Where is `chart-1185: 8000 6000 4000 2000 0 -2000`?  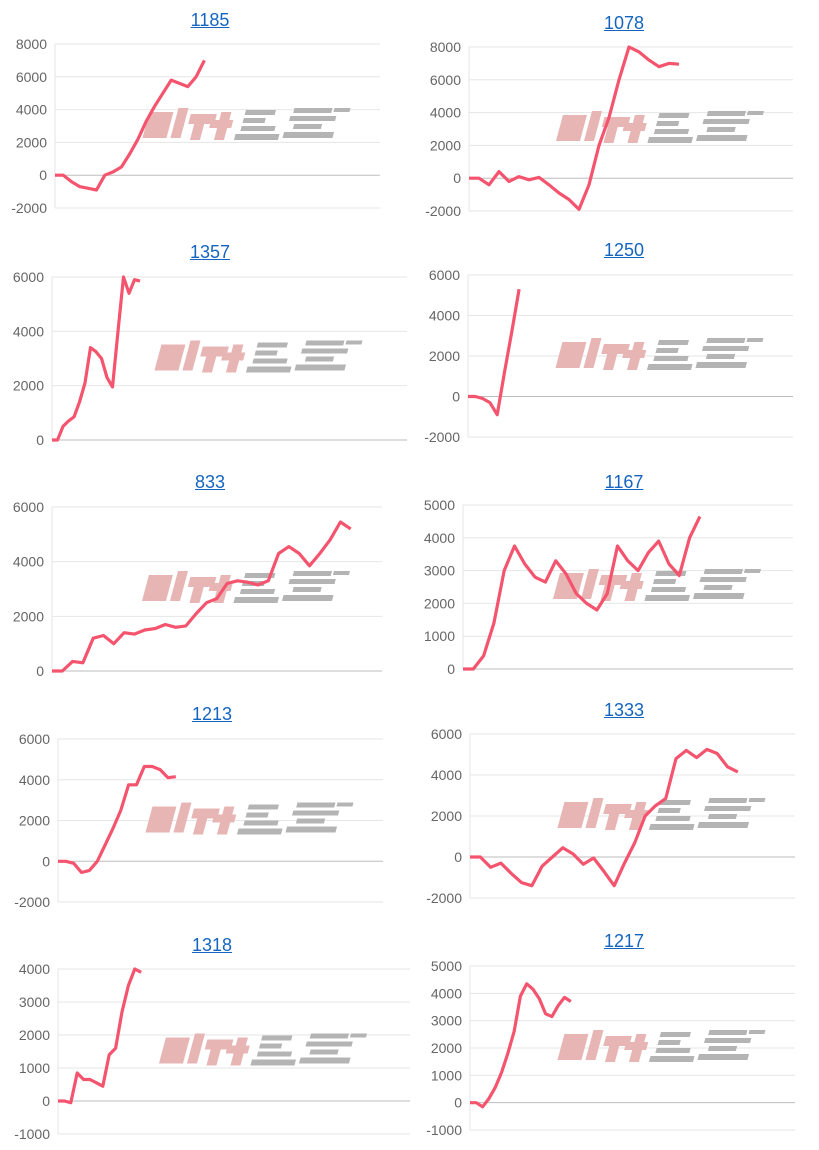
chart-1185: 8000 6000 4000 2000 0 -2000 is located at coordinates (195, 126).